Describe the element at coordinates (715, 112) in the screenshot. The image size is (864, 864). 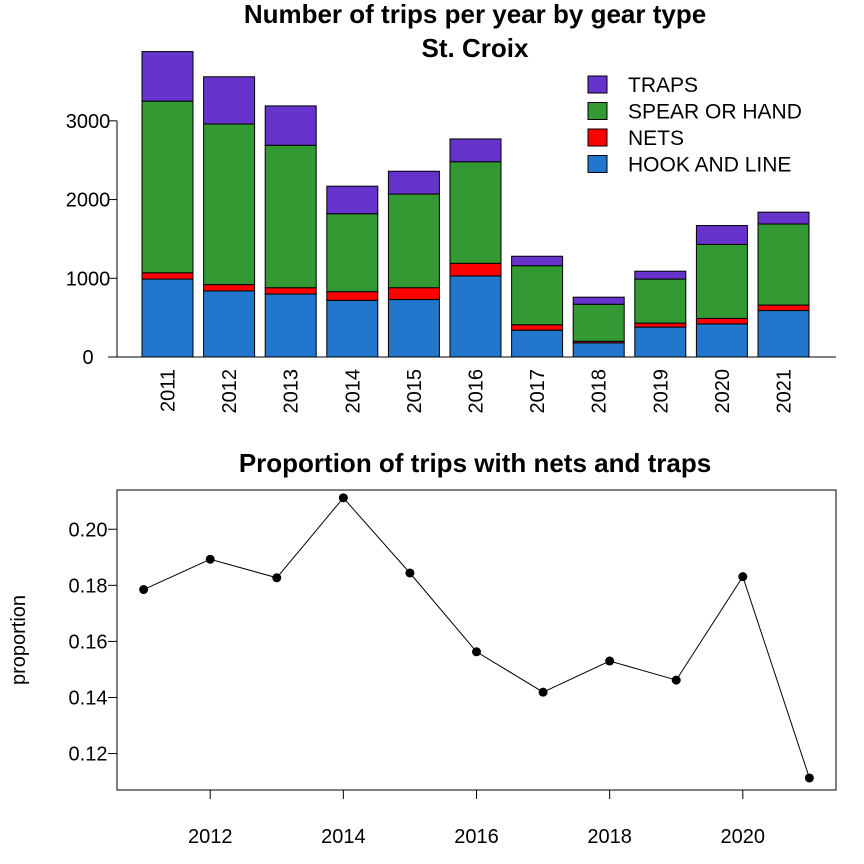
I see `legend-label: SPEAR OR HAND` at that location.